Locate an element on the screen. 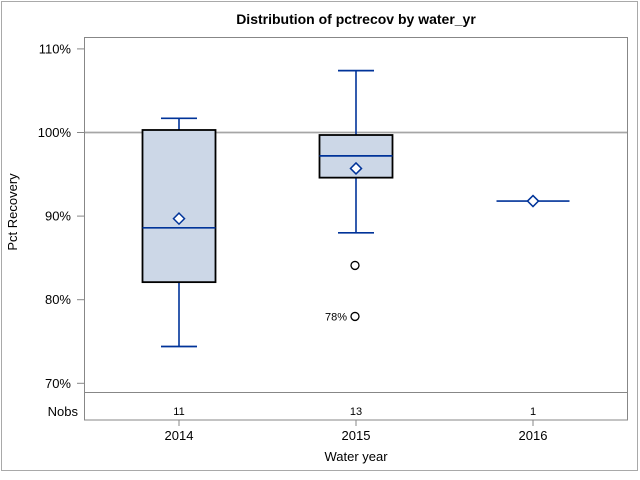  y-tick-label: 80% is located at coordinates (58, 299).